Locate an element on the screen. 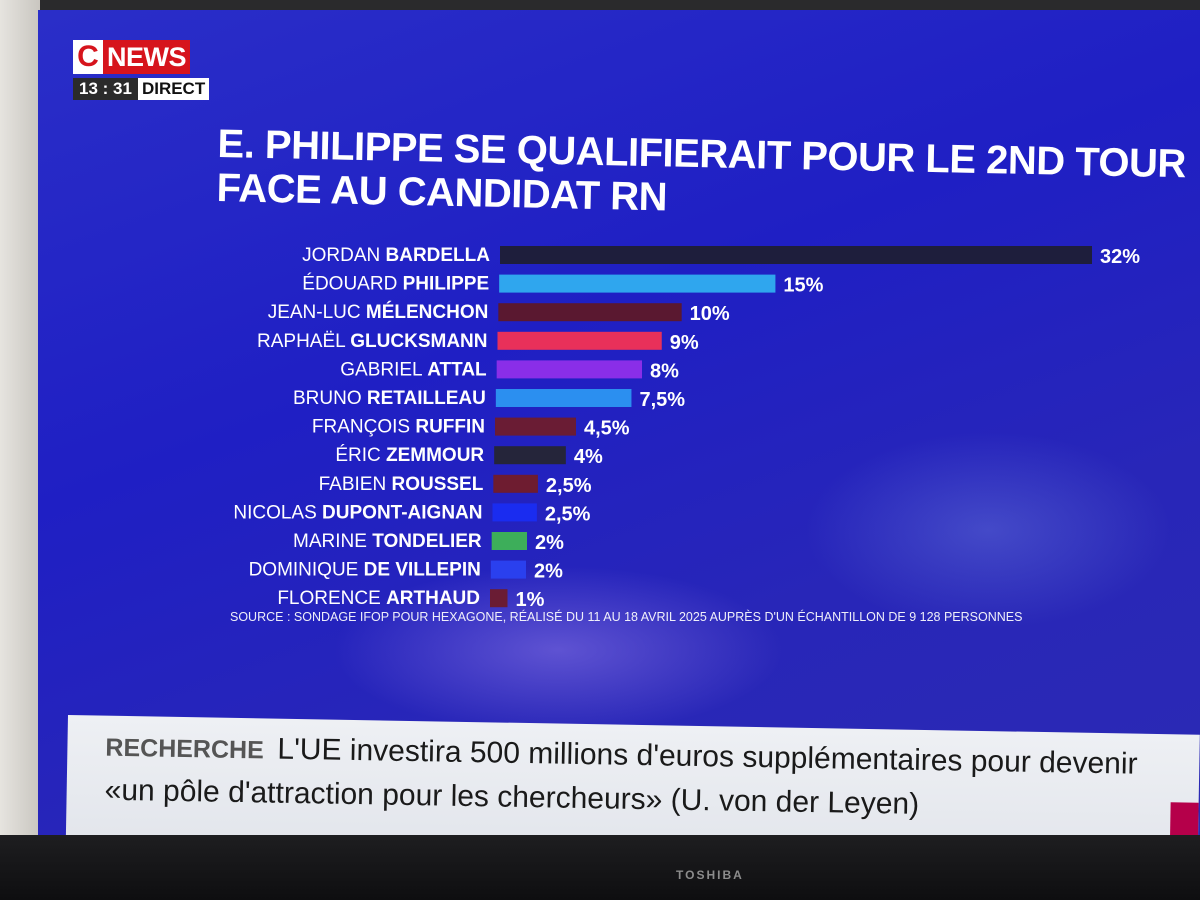 This screenshot has width=1200, height=900. candidate-last-name: PHILIPPE is located at coordinates (446, 284).